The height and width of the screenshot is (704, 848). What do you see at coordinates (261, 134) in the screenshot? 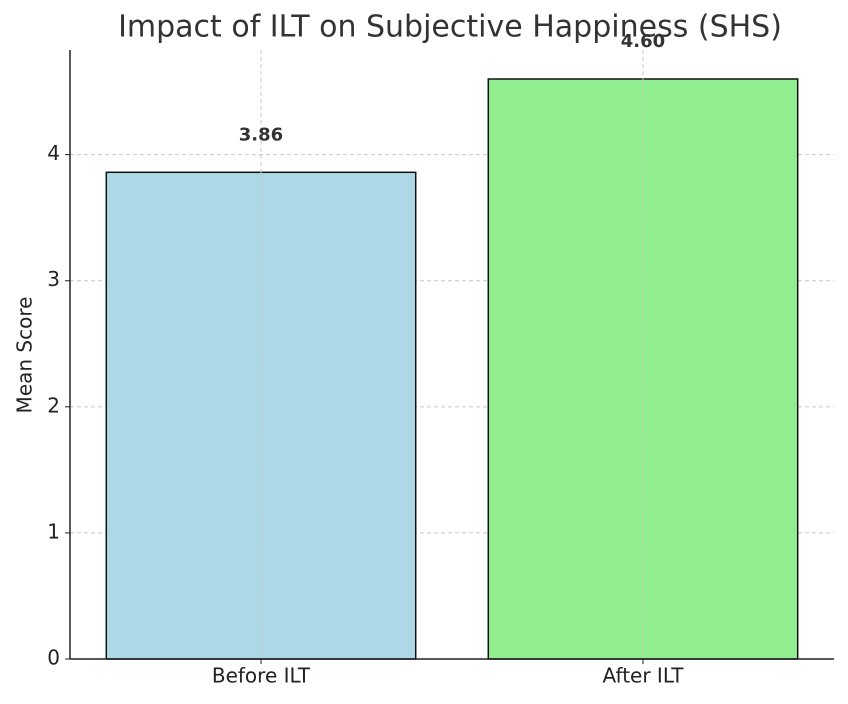
I see `value-label: 3.86` at bounding box center [261, 134].